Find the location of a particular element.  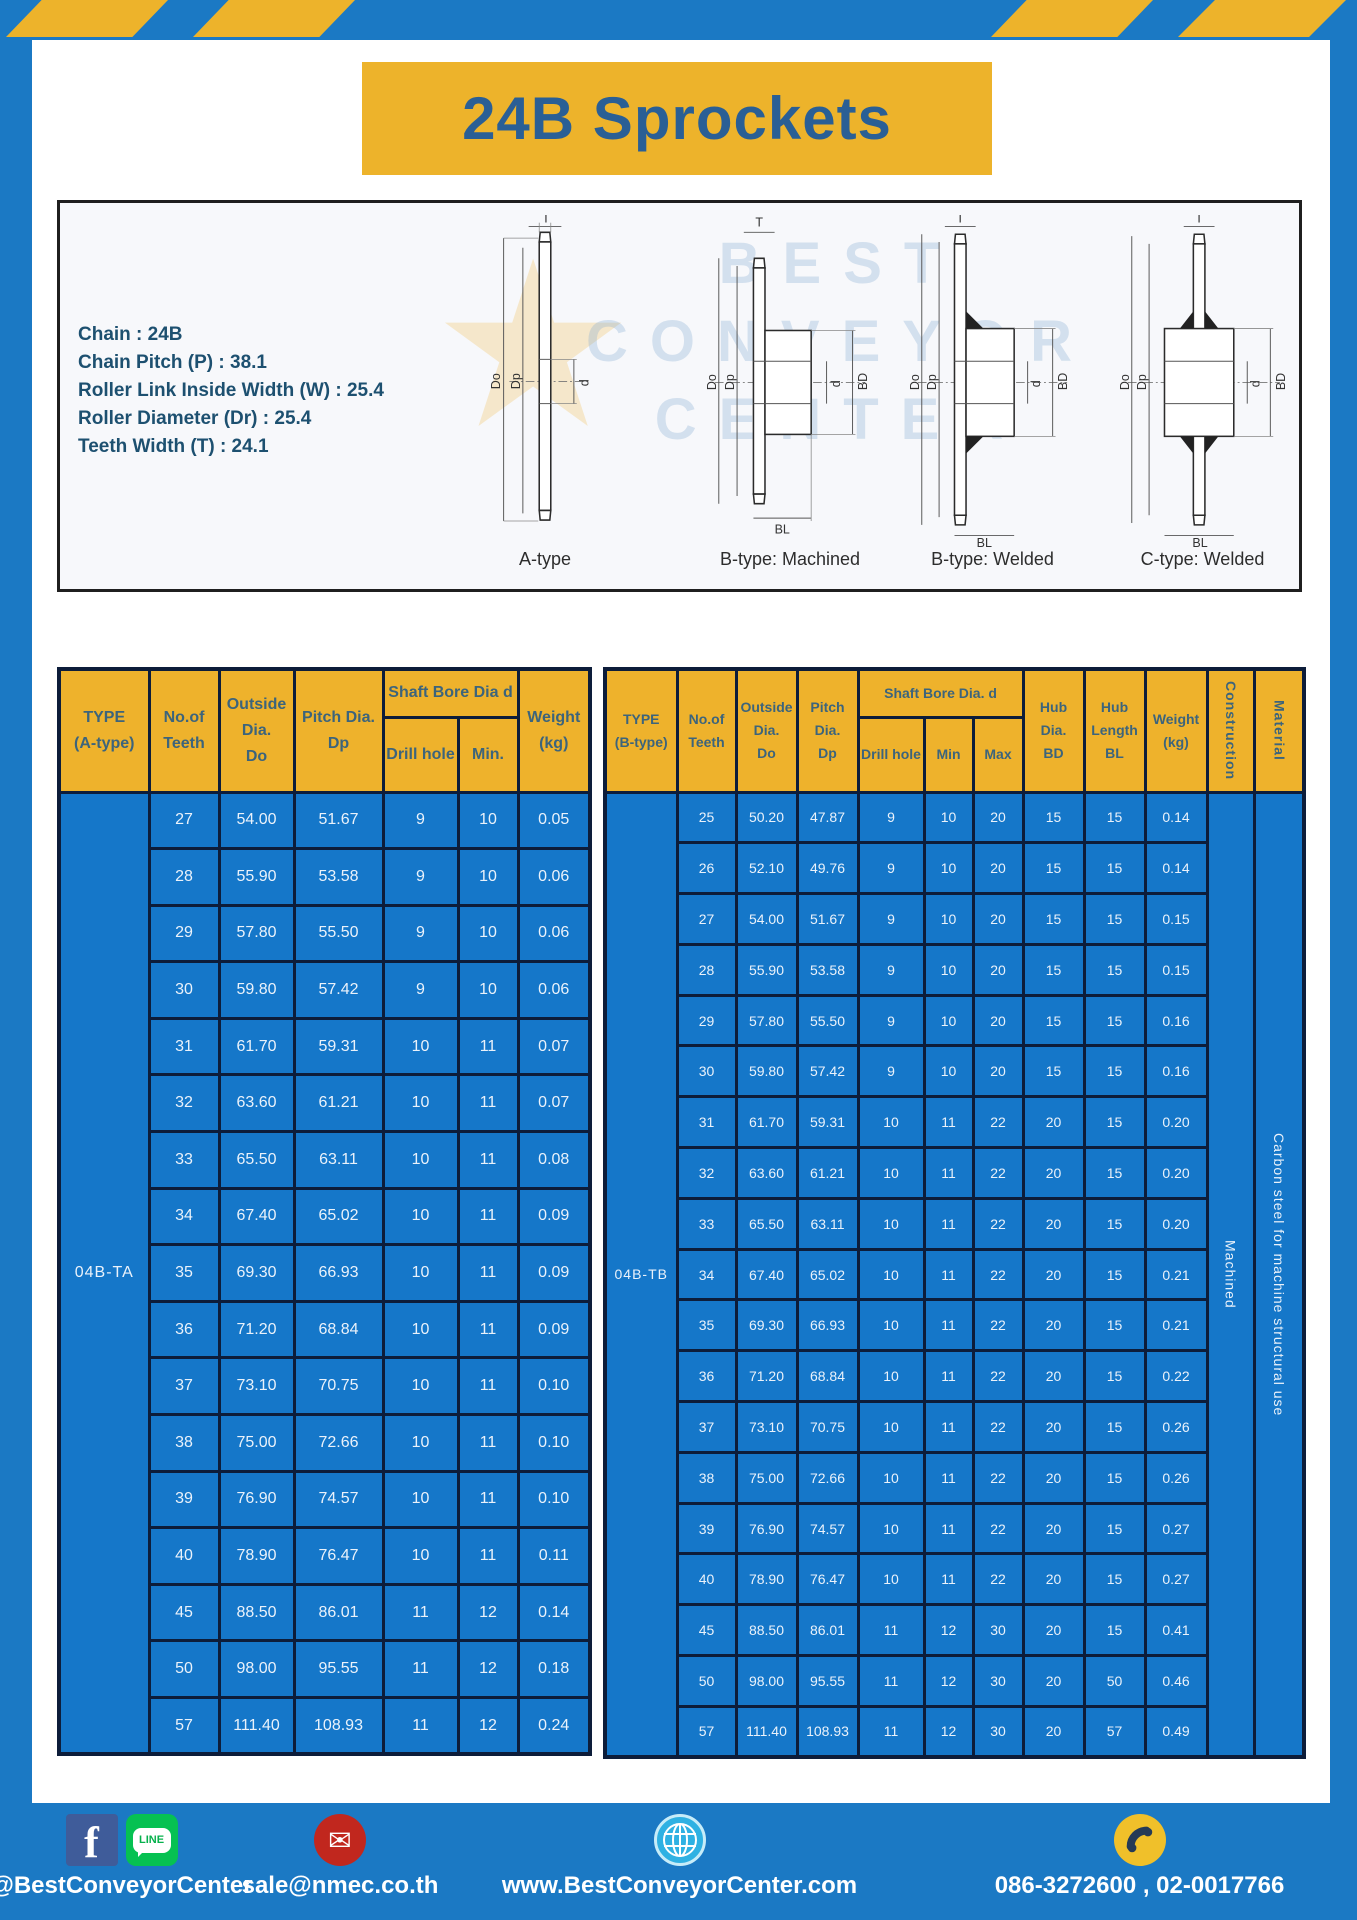

diagram-label: C-type: Welded is located at coordinates (1202, 559).